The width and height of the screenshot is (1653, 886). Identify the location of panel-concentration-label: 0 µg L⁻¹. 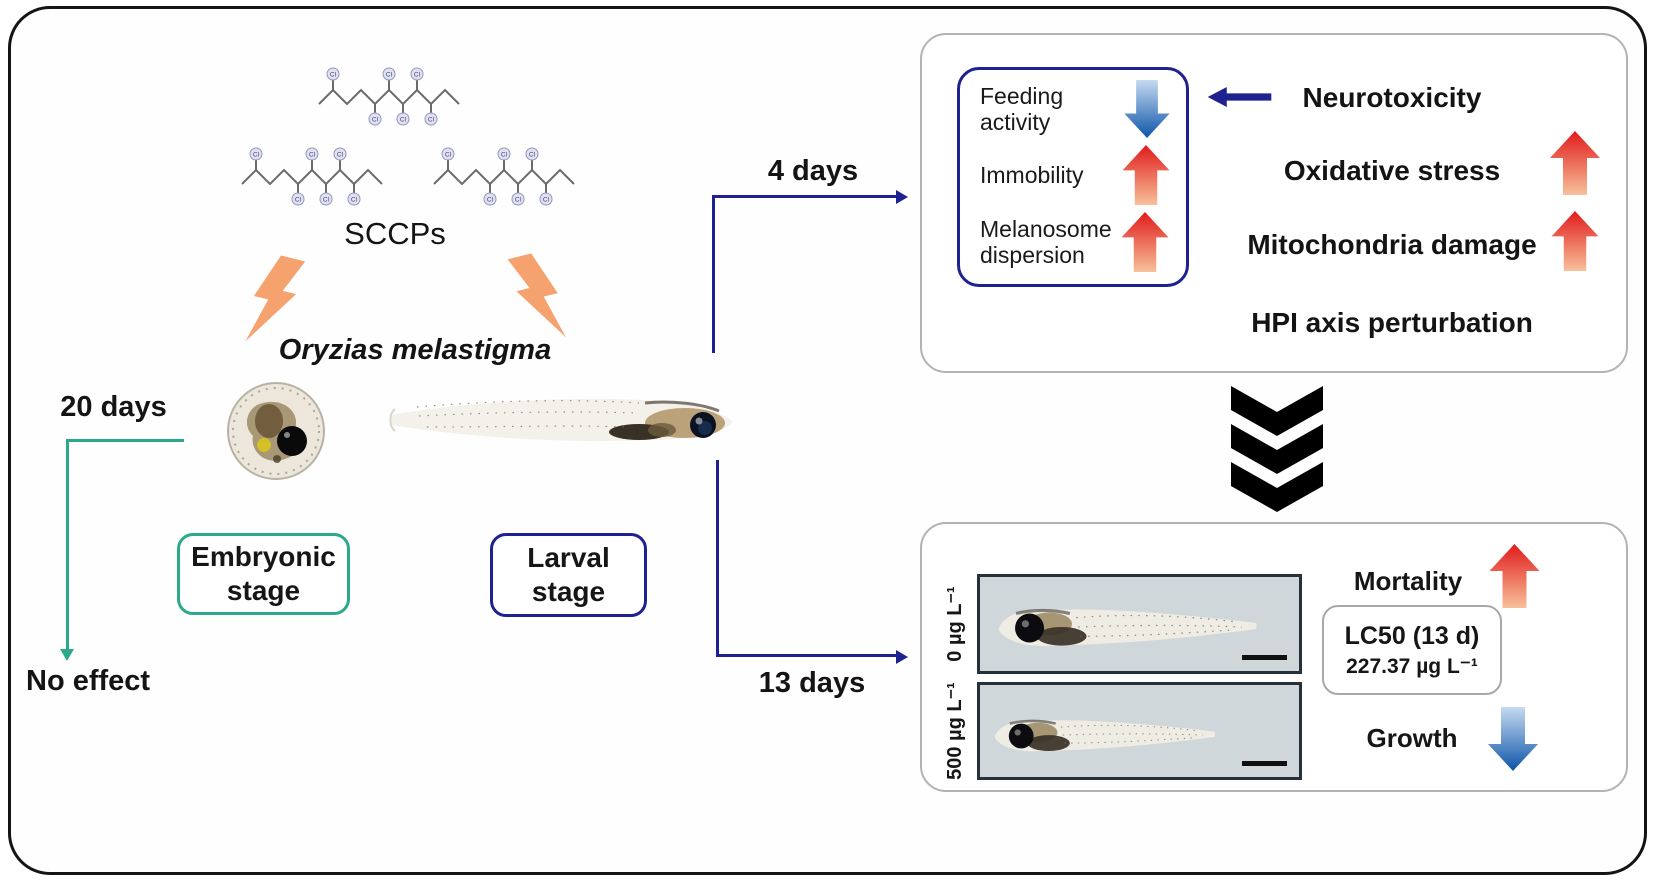
(955, 624).